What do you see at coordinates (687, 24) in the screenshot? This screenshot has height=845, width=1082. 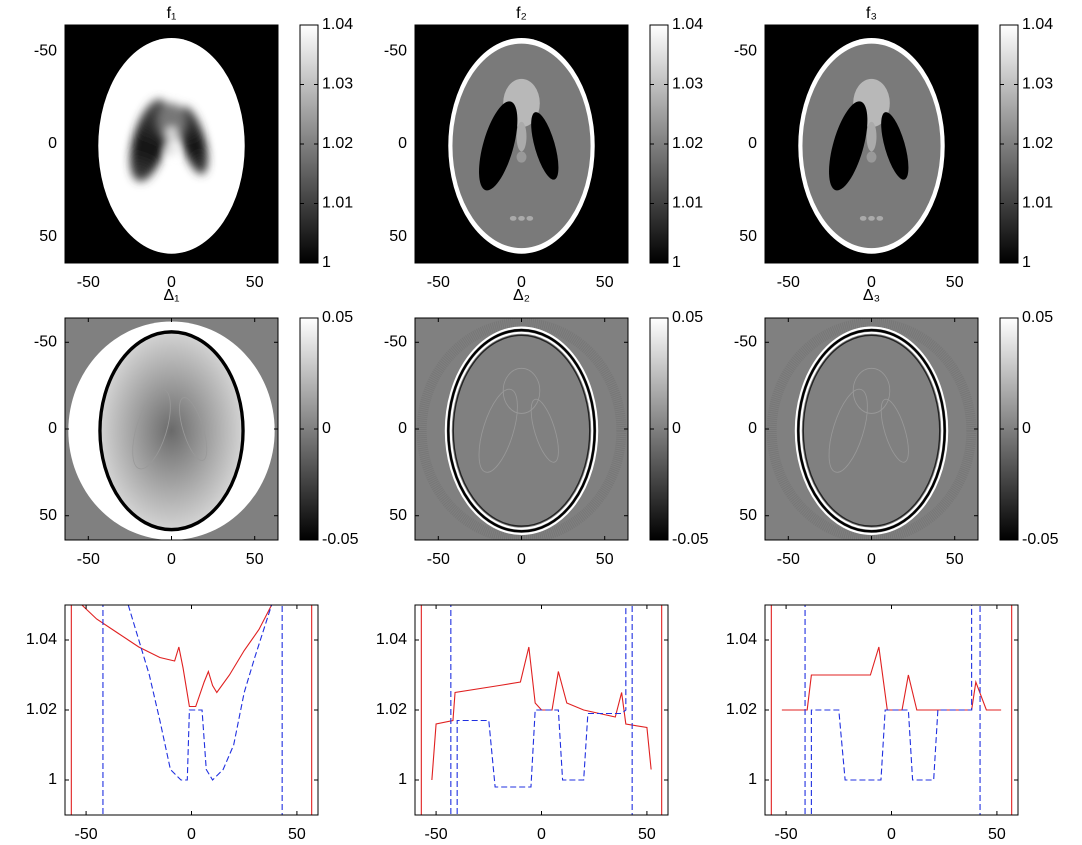 I see `colorbar-tick-label: 1.04` at bounding box center [687, 24].